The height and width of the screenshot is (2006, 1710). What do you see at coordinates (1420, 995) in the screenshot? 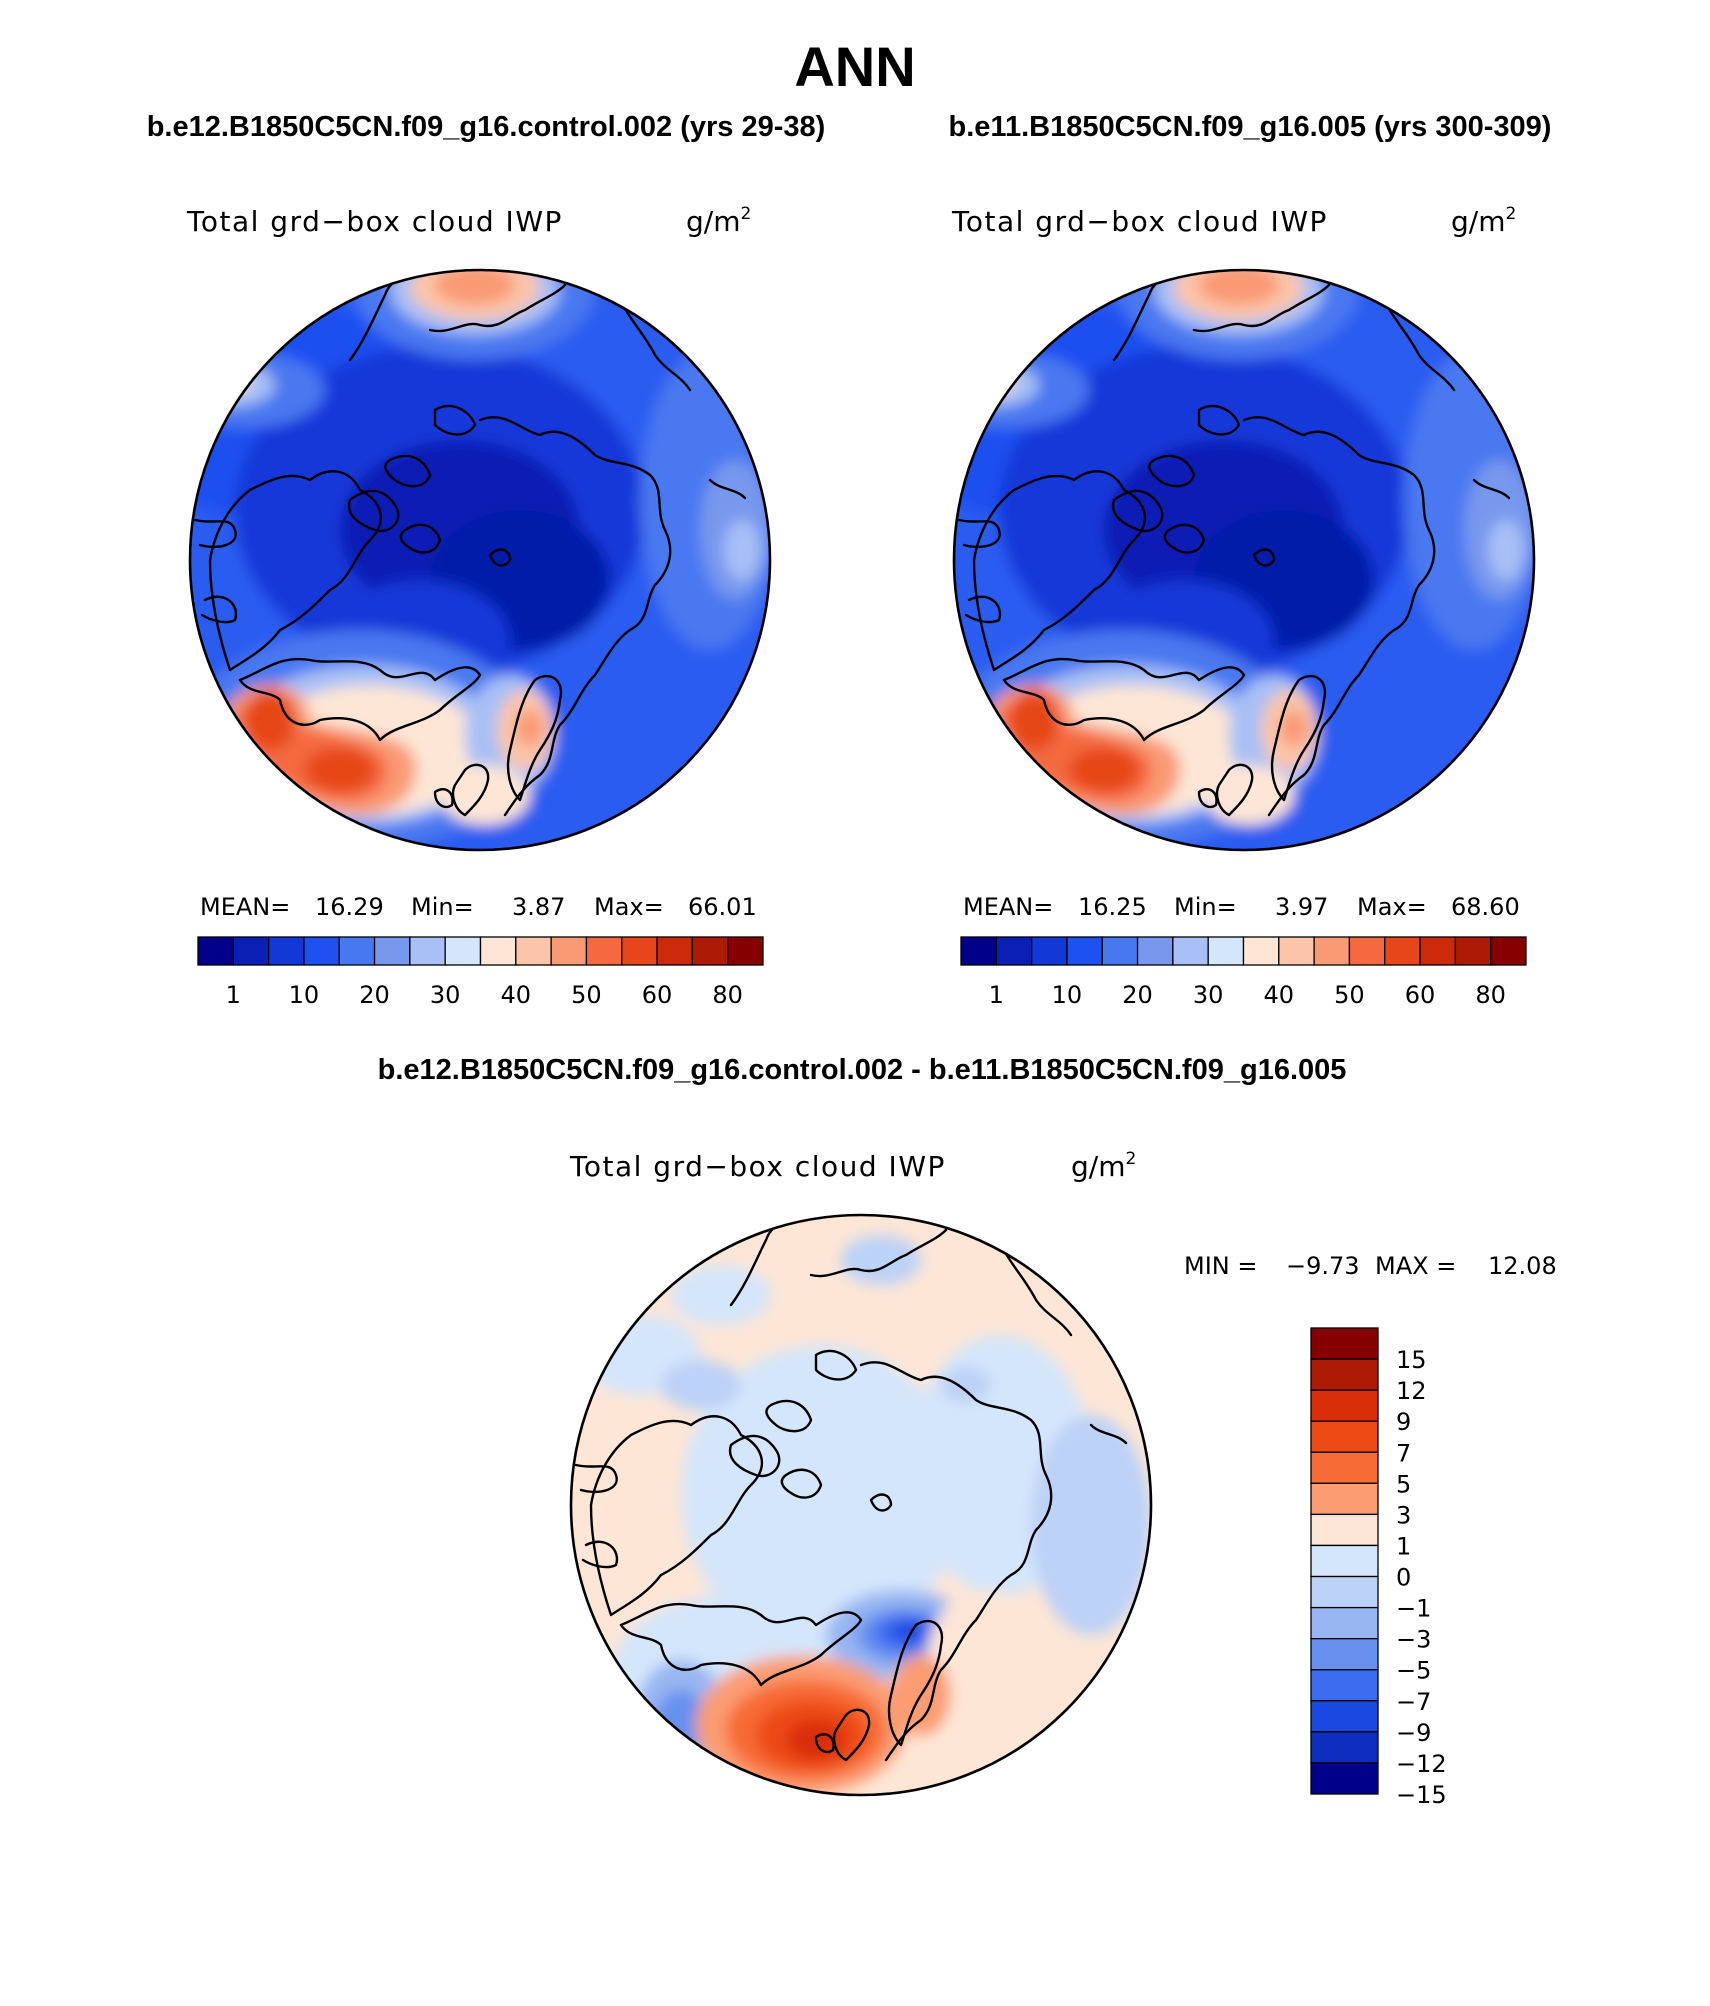
I see `panel-2-colorbar-tick-label: 60` at bounding box center [1420, 995].